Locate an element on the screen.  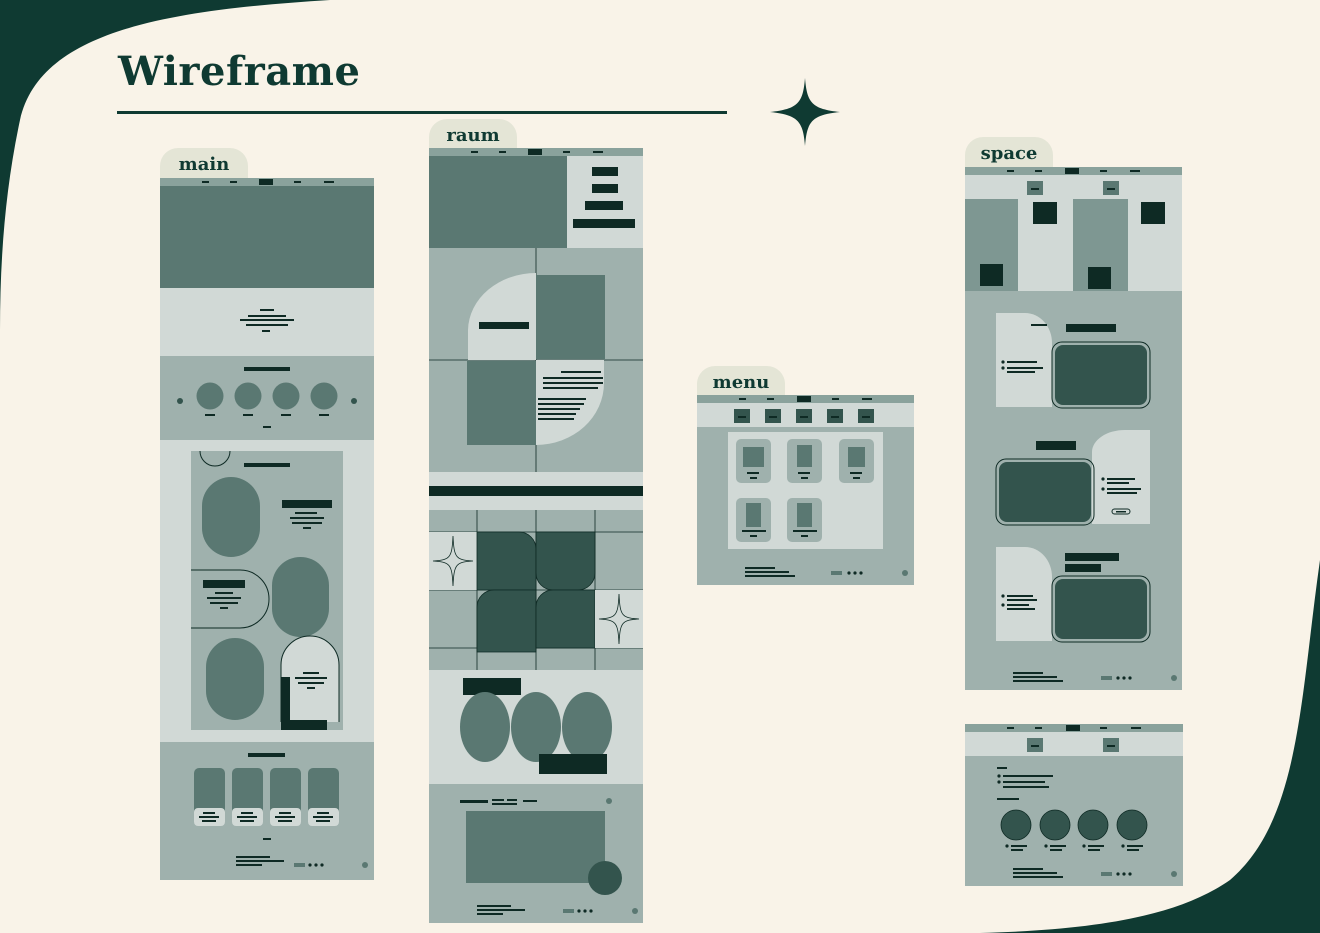
raum-hero is located at coordinates (498, 202).